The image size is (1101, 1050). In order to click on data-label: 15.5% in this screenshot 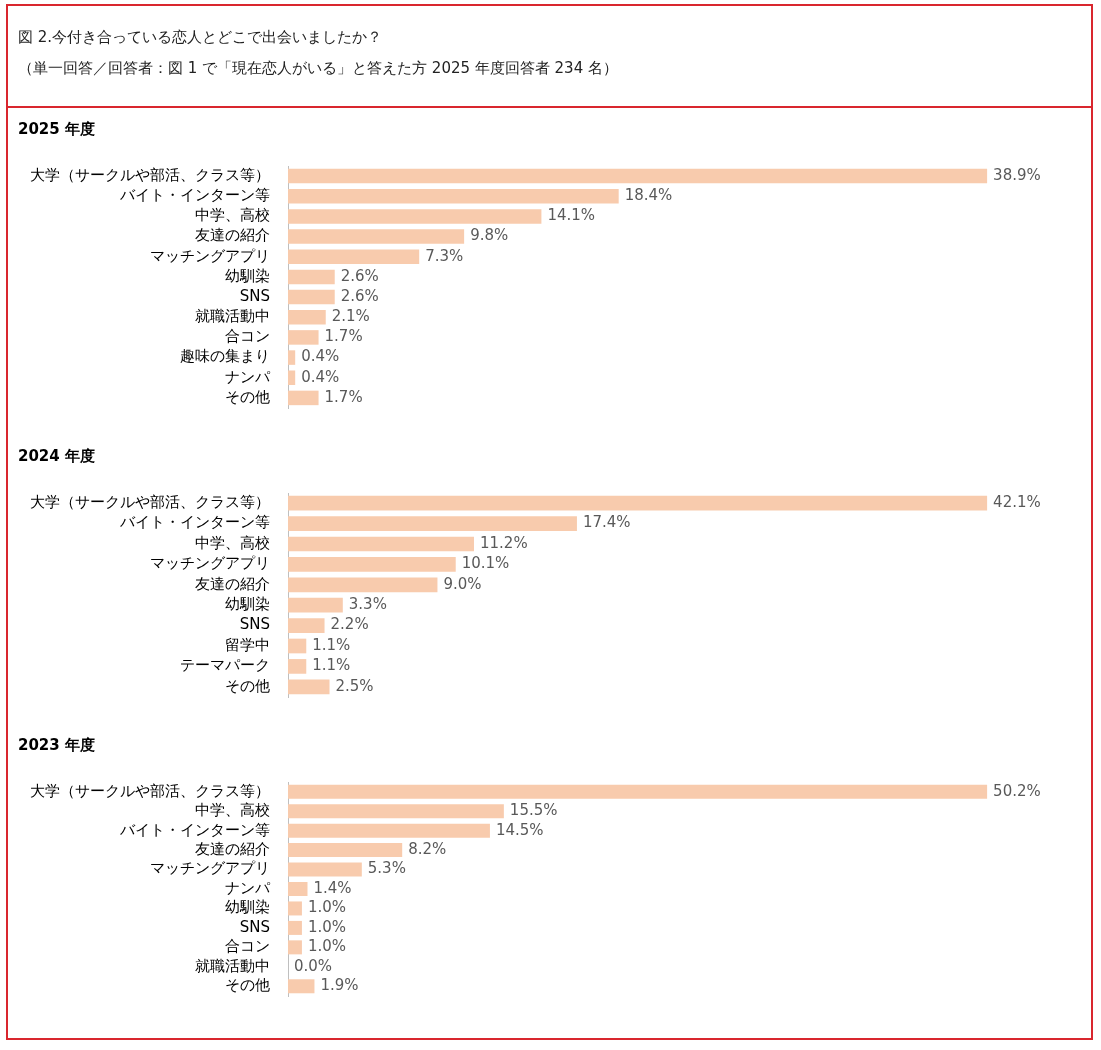, I will do `click(533, 810)`.